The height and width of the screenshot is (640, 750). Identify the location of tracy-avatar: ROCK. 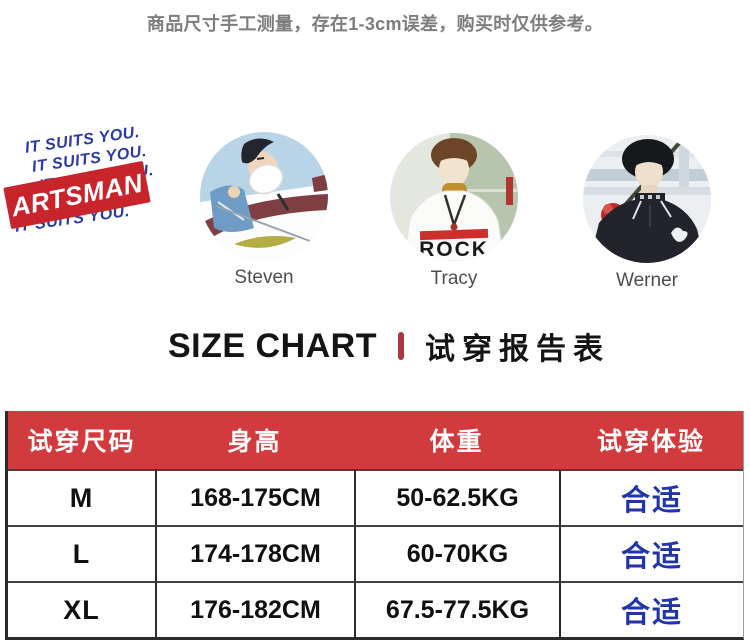
(454, 197).